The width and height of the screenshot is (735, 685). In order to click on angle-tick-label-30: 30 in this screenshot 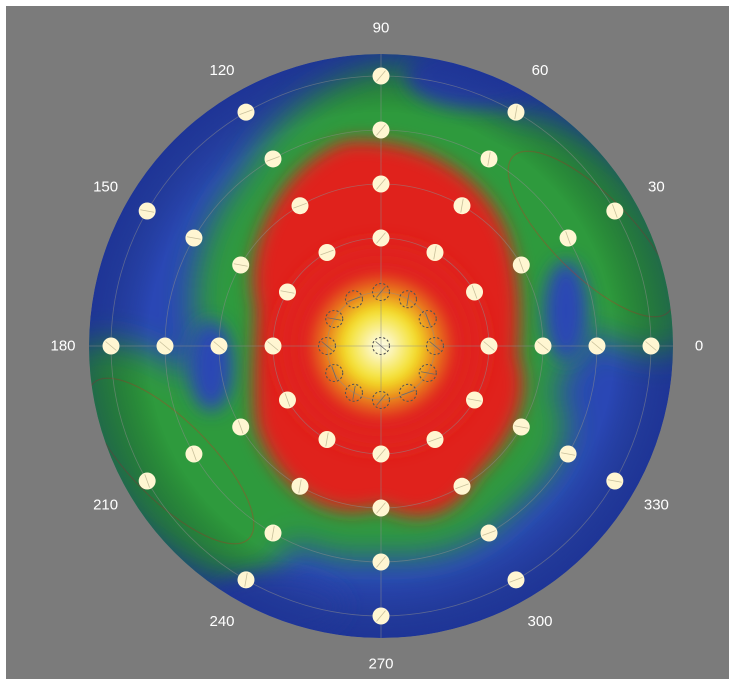, I will do `click(656, 187)`.